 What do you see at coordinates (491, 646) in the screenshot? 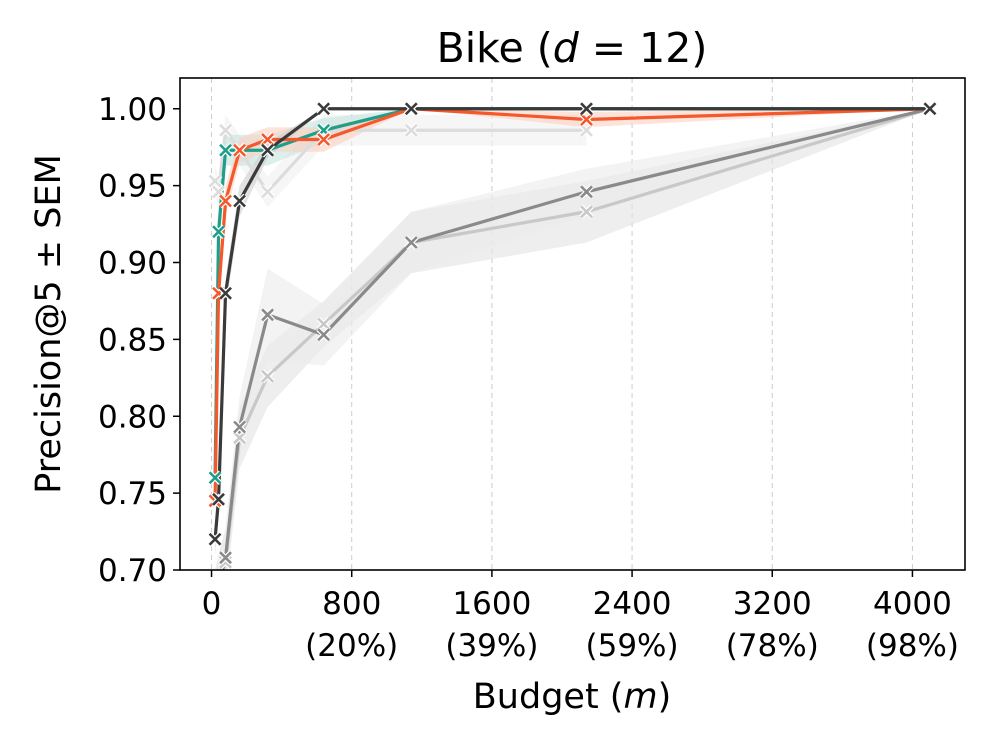
I see `x-tick-pct-2: (39%)` at bounding box center [491, 646].